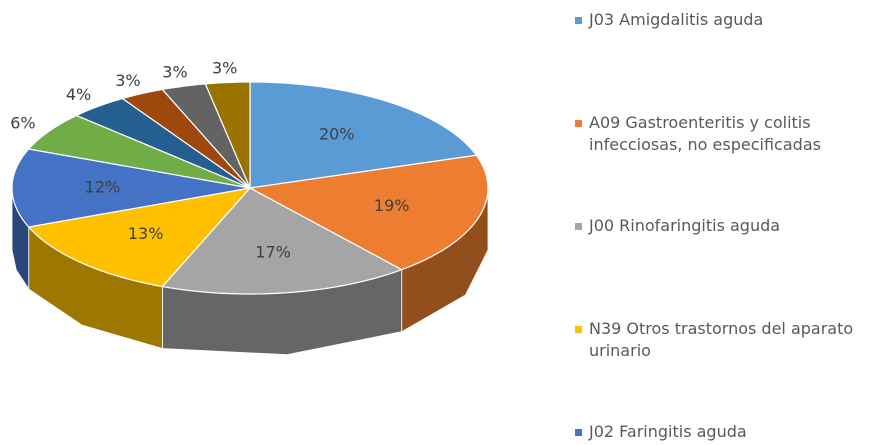 The width and height of the screenshot is (875, 445). I want to click on legend-entry: J03 Amigdalitis aguda, so click(722, 20).